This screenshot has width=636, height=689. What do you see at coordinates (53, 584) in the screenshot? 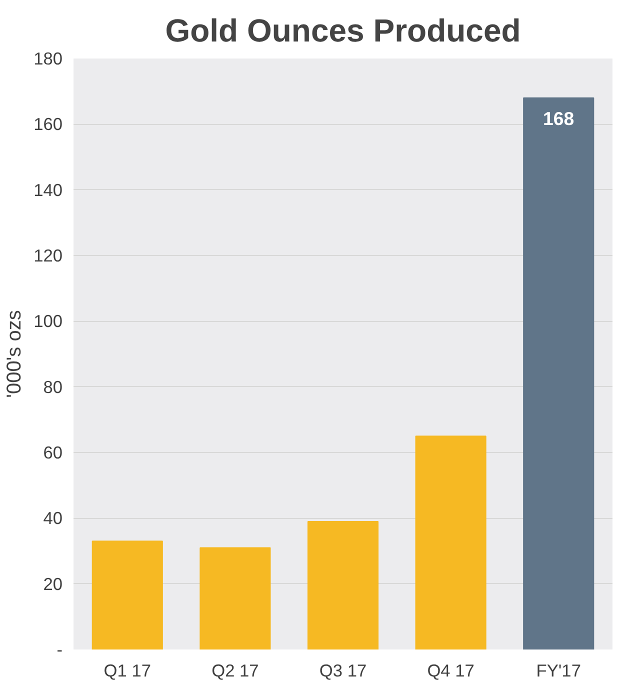
I see `y-tick-label: 20` at bounding box center [53, 584].